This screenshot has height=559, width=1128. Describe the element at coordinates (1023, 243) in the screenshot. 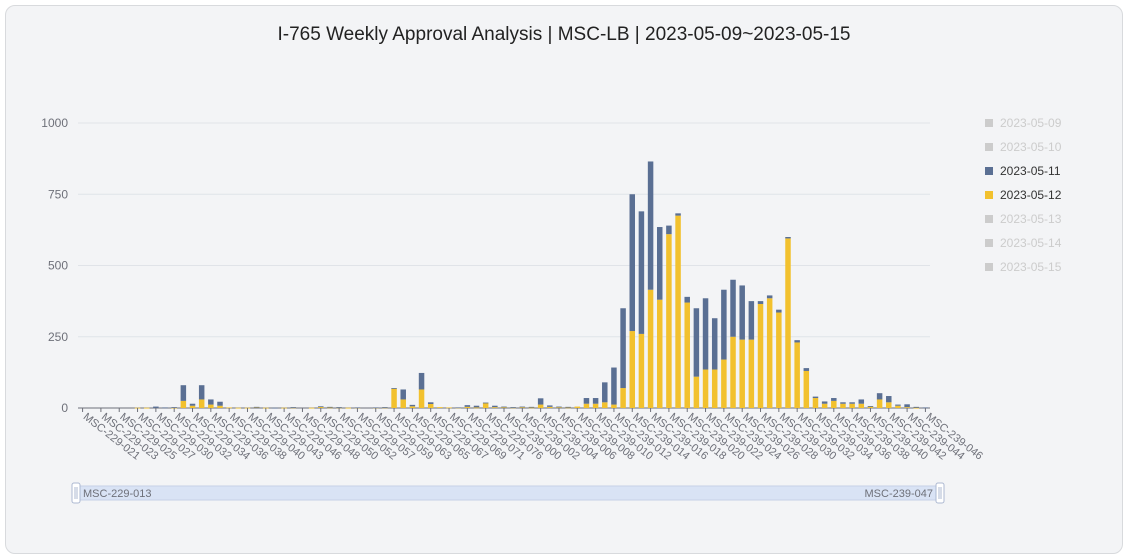

I see `legend-item-2023-05-14: 2023-05-14` at that location.